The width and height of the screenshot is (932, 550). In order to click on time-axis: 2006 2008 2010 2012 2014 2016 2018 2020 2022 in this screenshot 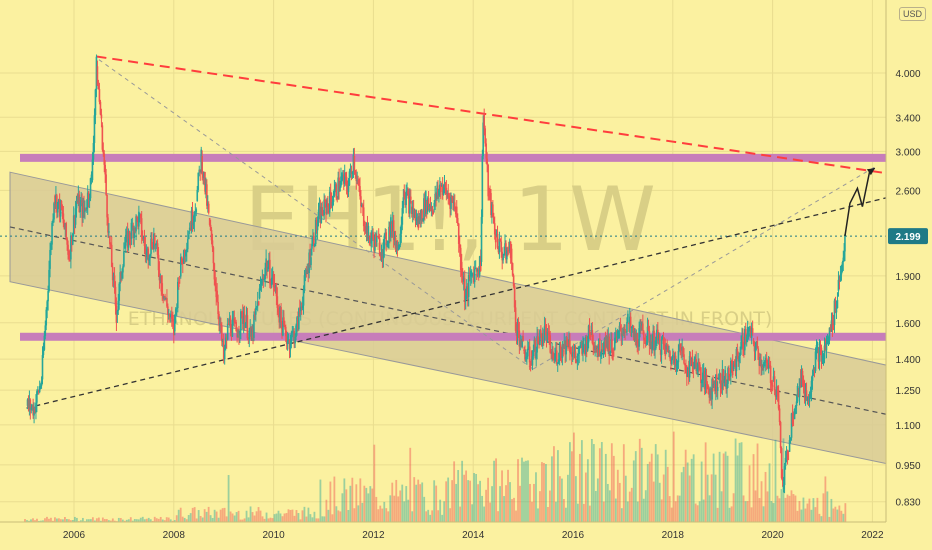, I will do `click(466, 535)`.